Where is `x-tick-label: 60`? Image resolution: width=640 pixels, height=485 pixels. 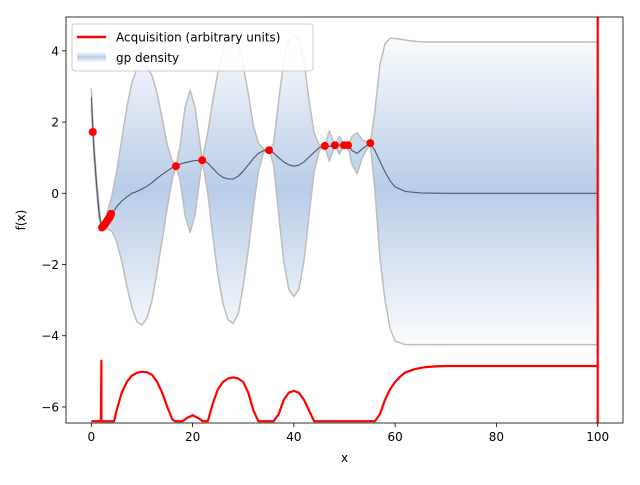 x-tick-label: 60 is located at coordinates (394, 437).